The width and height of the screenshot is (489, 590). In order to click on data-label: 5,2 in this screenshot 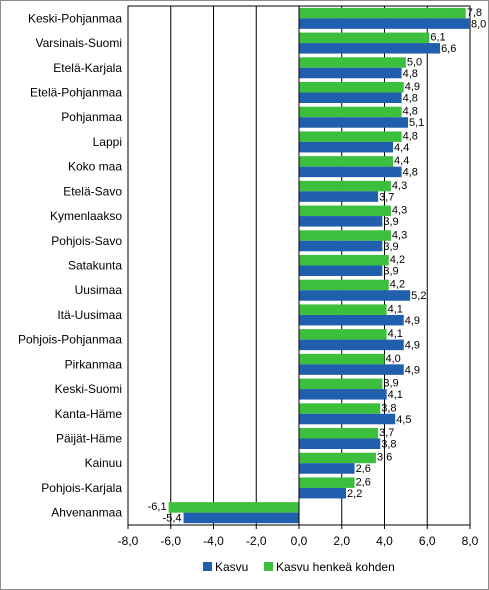, I will do `click(418, 296)`.